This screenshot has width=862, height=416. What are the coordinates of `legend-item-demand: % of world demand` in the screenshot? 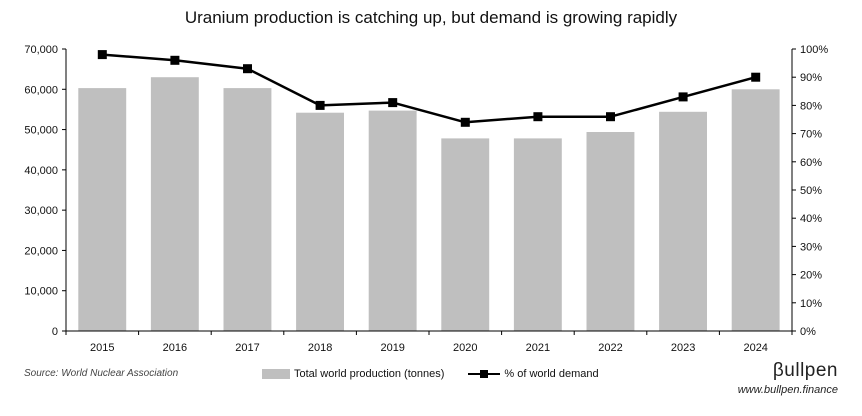 It's located at (533, 374).